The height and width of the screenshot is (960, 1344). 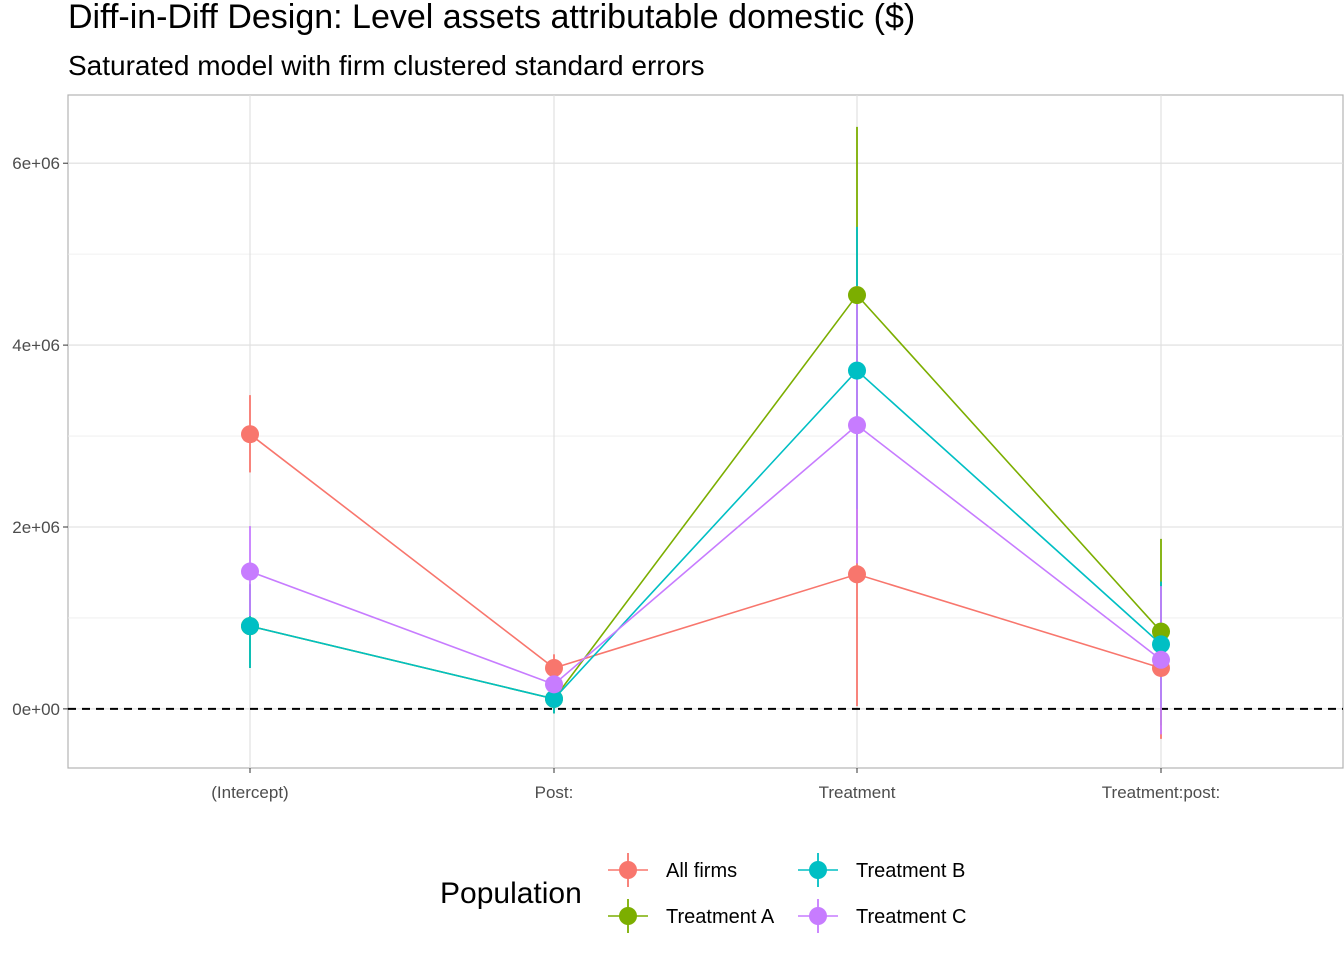 I want to click on x-tick-label: Post:, so click(x=554, y=792).